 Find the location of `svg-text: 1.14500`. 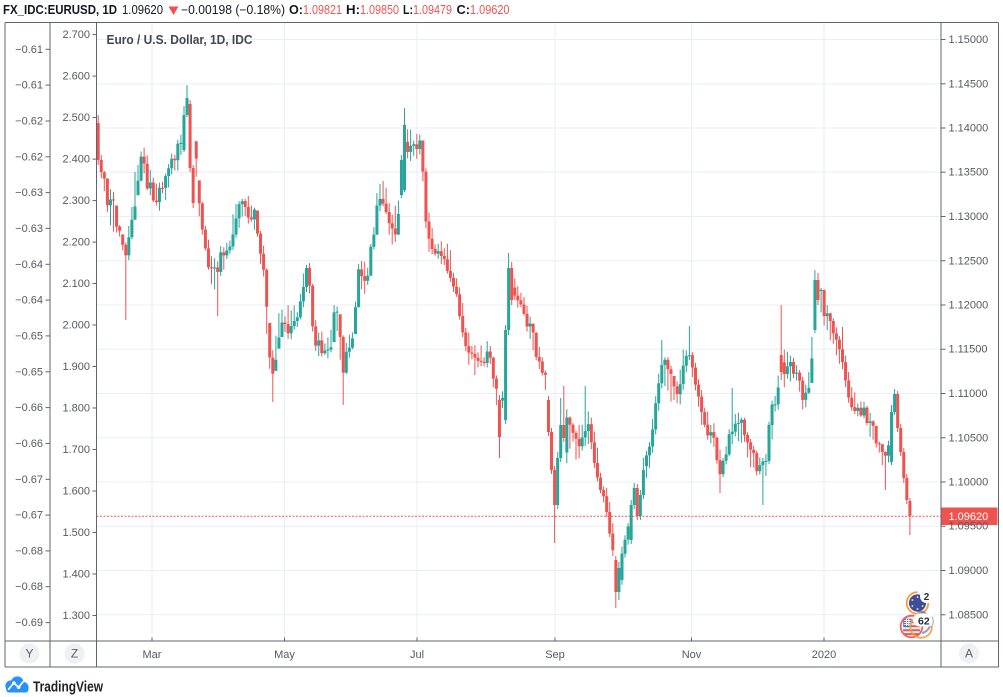

svg-text: 1.14500 is located at coordinates (969, 84).